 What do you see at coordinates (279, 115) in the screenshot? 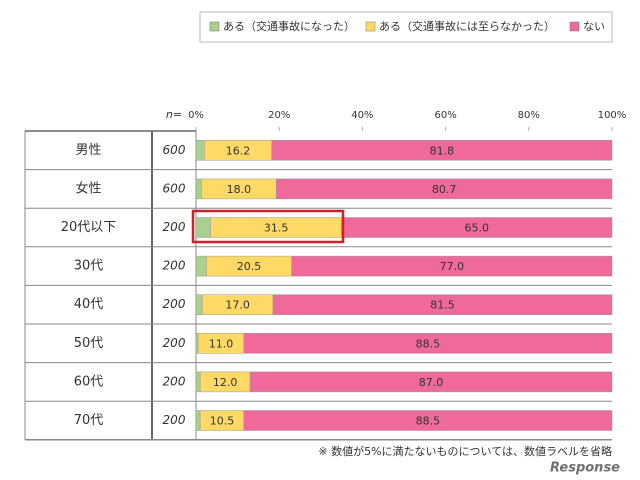
I see `x-tick-label: 20%` at bounding box center [279, 115].